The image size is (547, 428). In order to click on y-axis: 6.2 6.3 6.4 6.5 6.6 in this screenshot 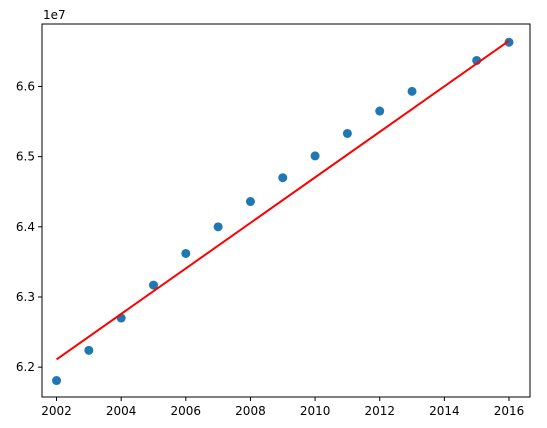, I will do `click(29, 226)`.